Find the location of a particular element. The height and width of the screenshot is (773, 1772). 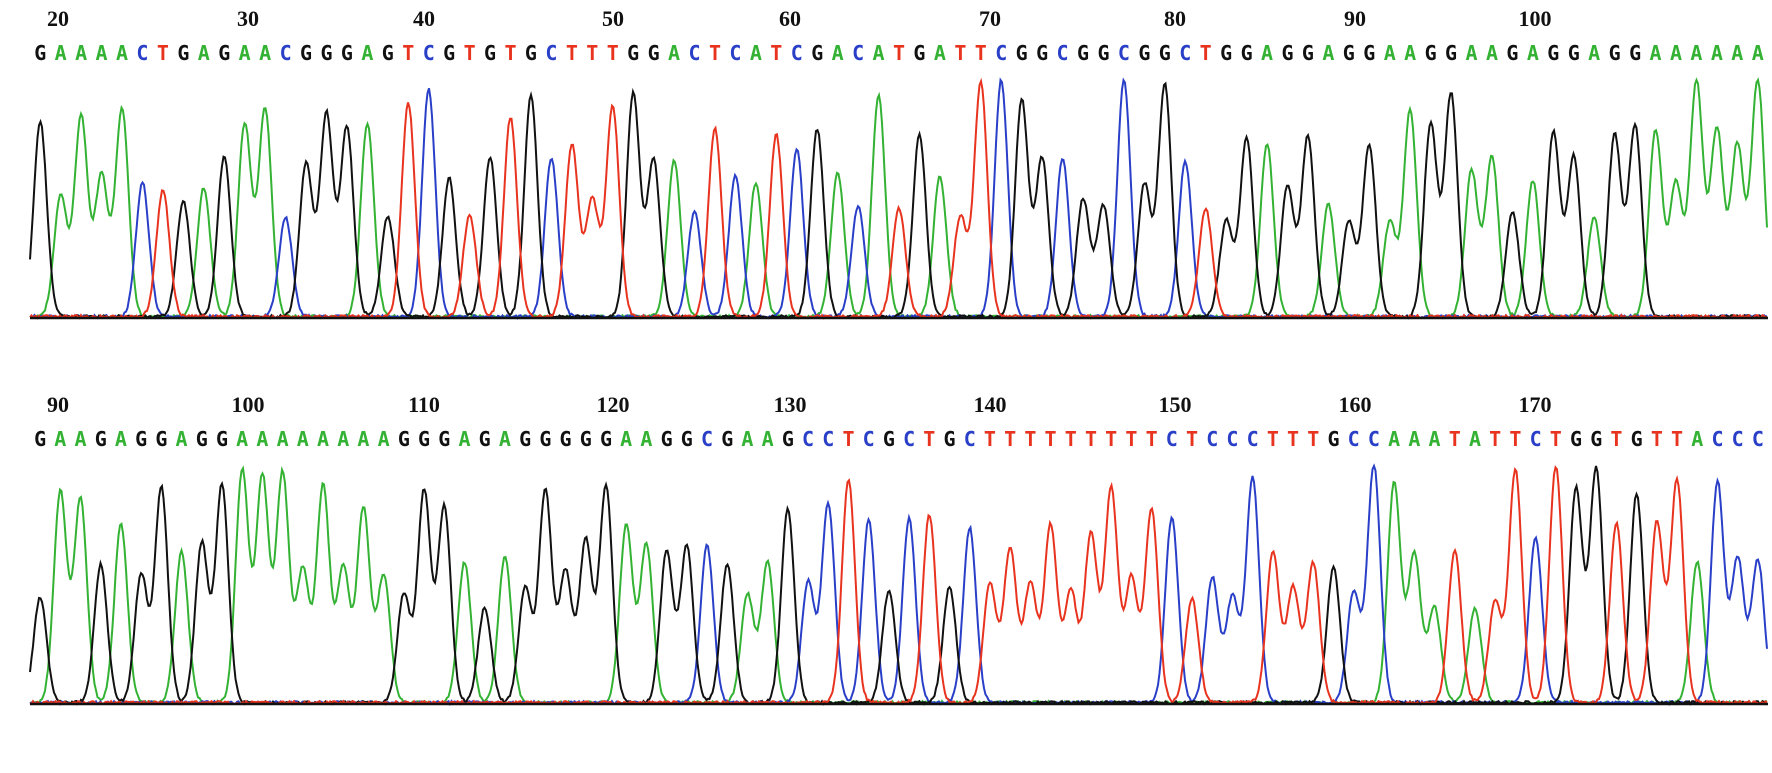

tick-label: 60 is located at coordinates (790, 18).